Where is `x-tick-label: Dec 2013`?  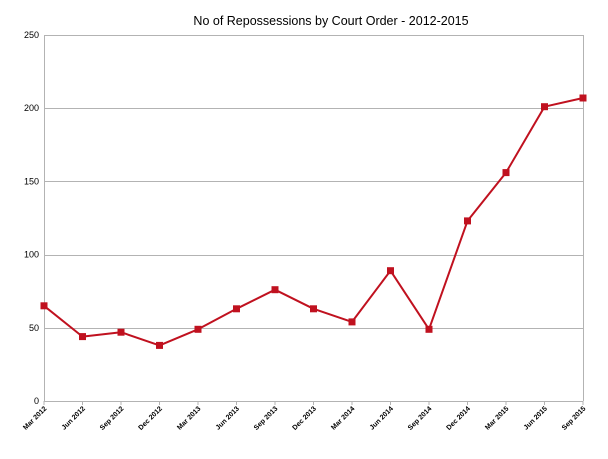 x-tick-label: Dec 2013 is located at coordinates (304, 418).